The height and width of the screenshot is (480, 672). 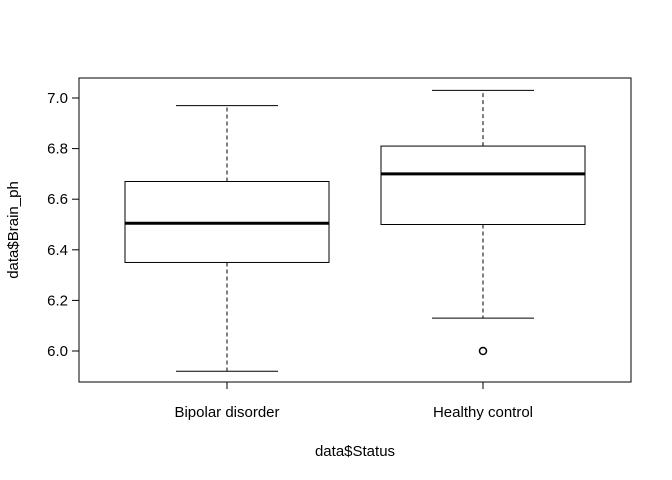 I want to click on y-axis: 6.0 6.2 6.4 6.6 6.8 7.0, so click(x=63, y=225).